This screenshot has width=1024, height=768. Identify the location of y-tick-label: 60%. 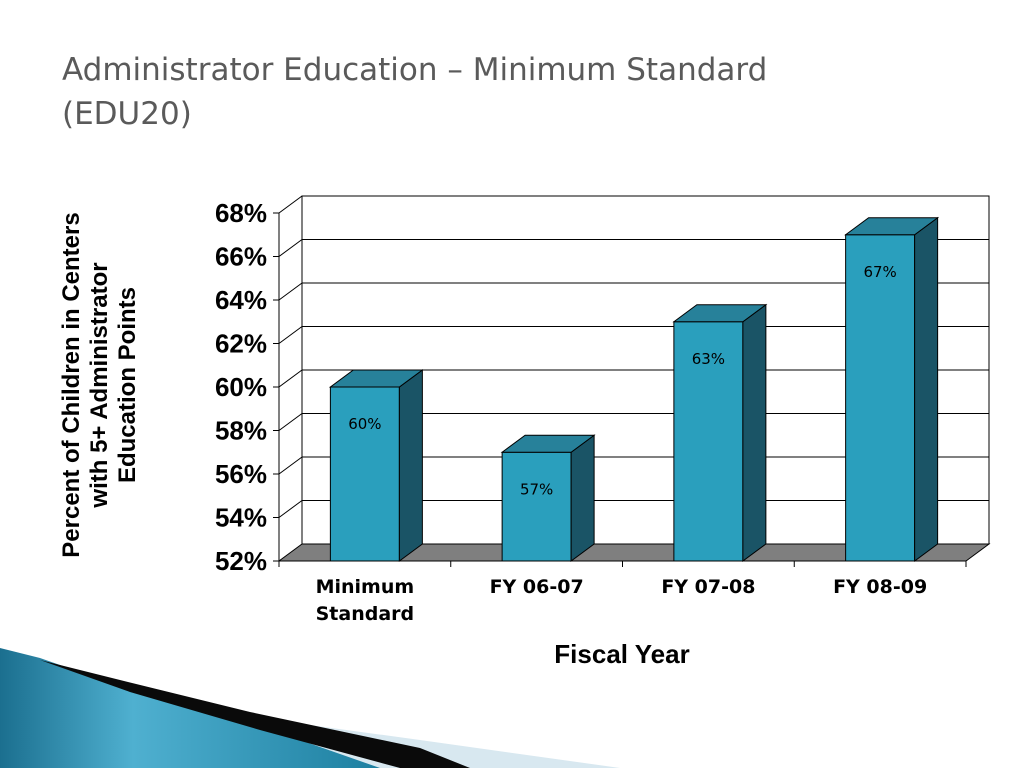
(241, 387).